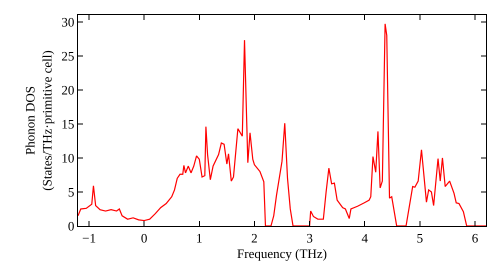 This screenshot has width=500, height=280. What do you see at coordinates (309, 238) in the screenshot?
I see `x-tick-label: 3` at bounding box center [309, 238].